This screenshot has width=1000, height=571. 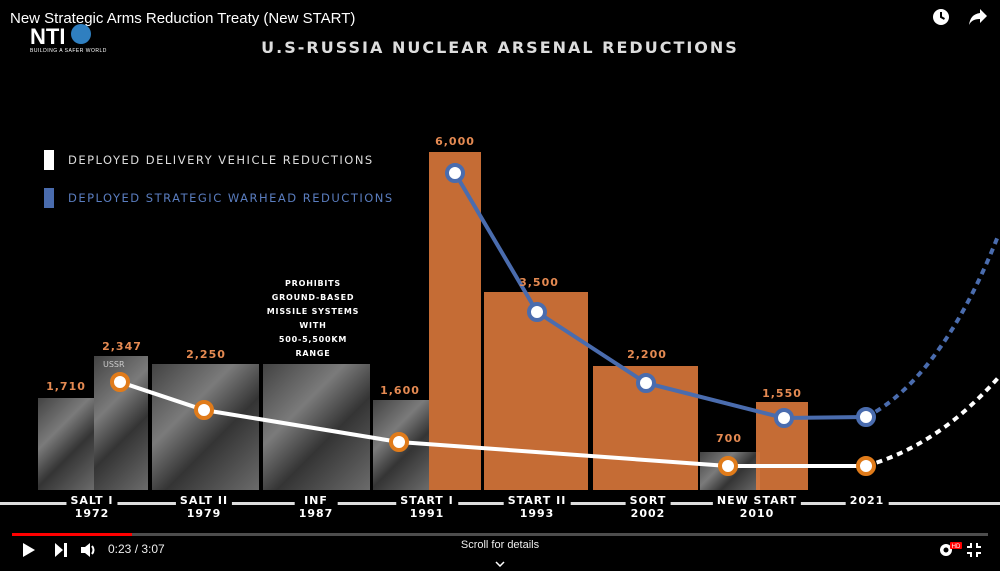 I want to click on inf-annotation-line: 500-5,500KM, so click(x=313, y=339).